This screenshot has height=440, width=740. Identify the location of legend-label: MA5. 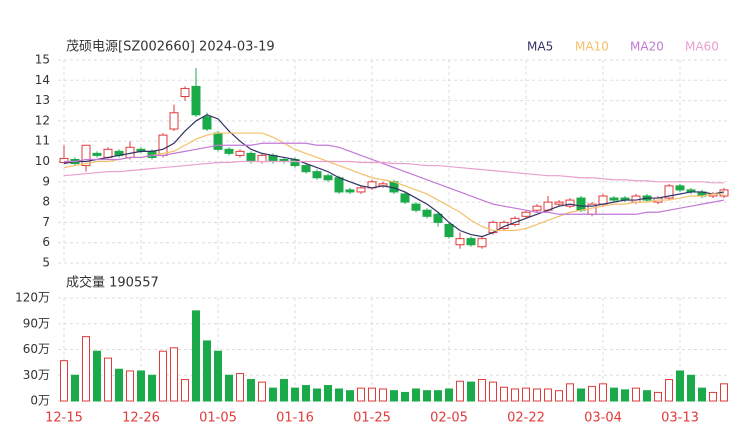
(540, 47).